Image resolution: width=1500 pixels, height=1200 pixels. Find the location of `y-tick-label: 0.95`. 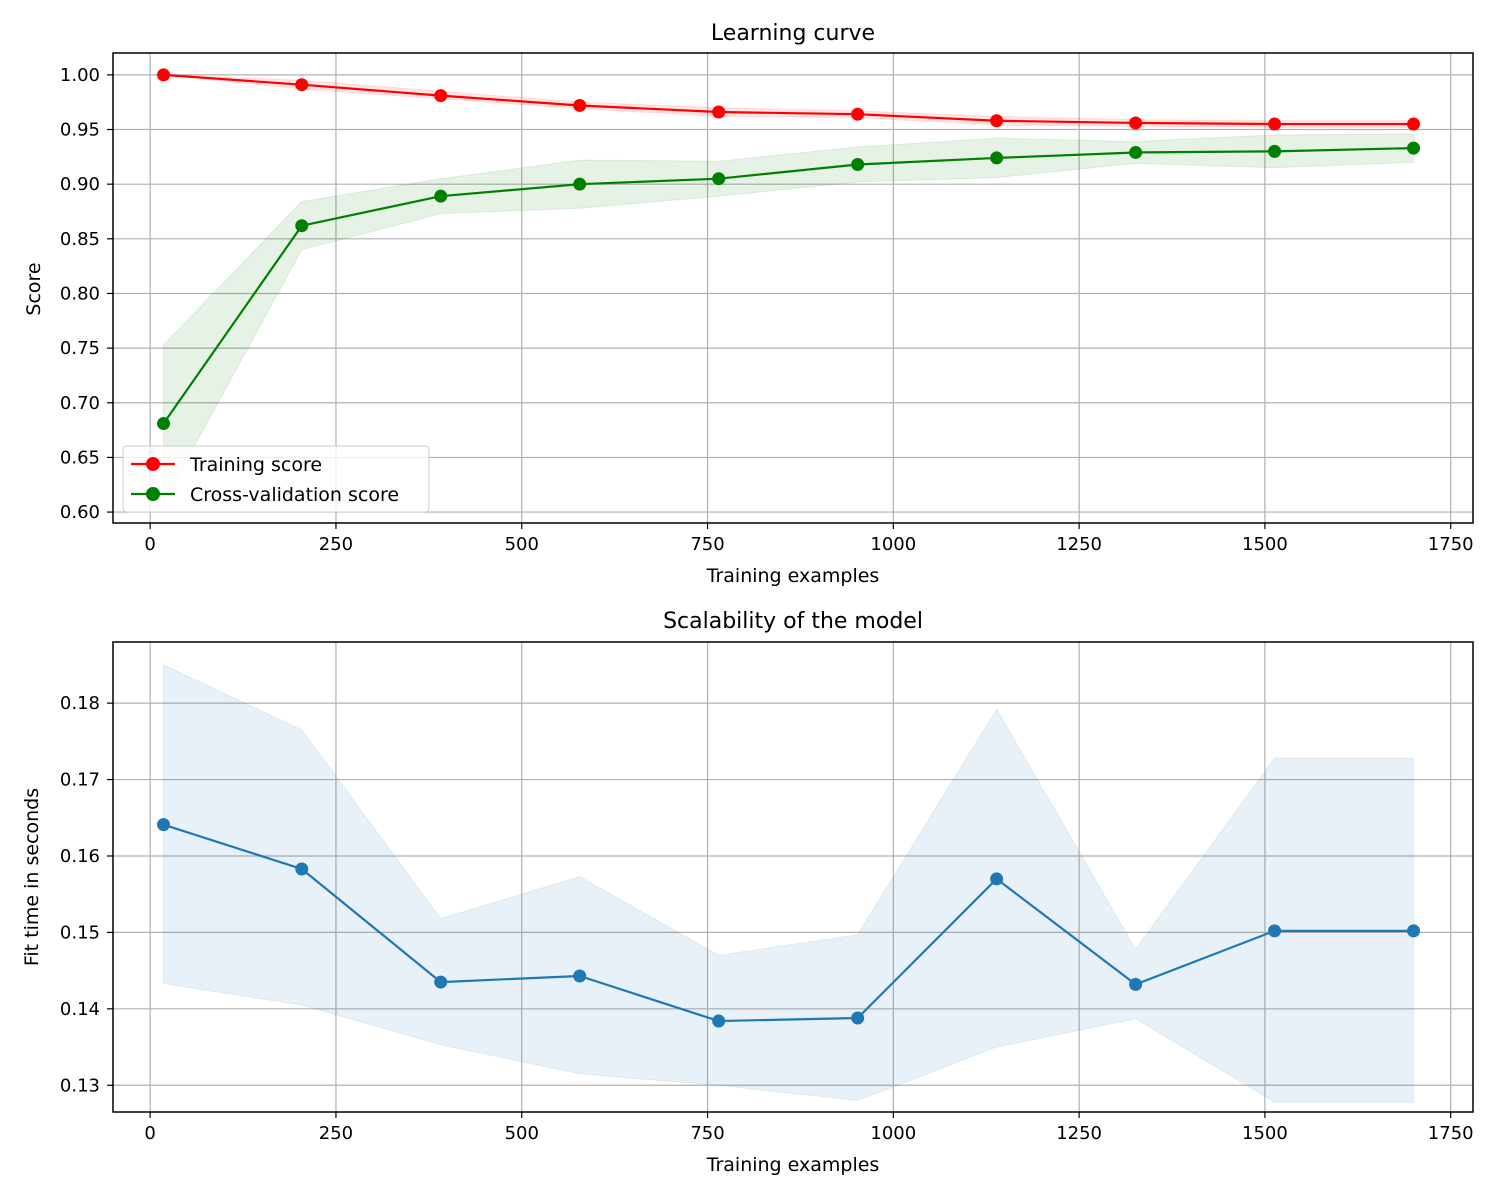

y-tick-label: 0.95 is located at coordinates (80, 130).